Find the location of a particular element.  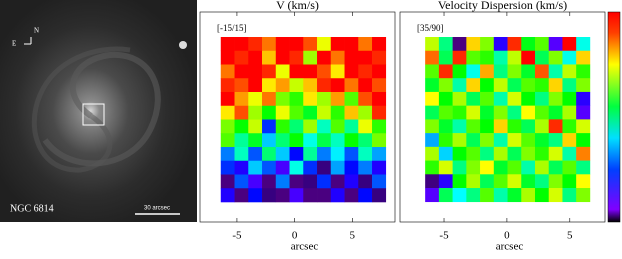

panel-title: V (km/s) is located at coordinates (297, 6).